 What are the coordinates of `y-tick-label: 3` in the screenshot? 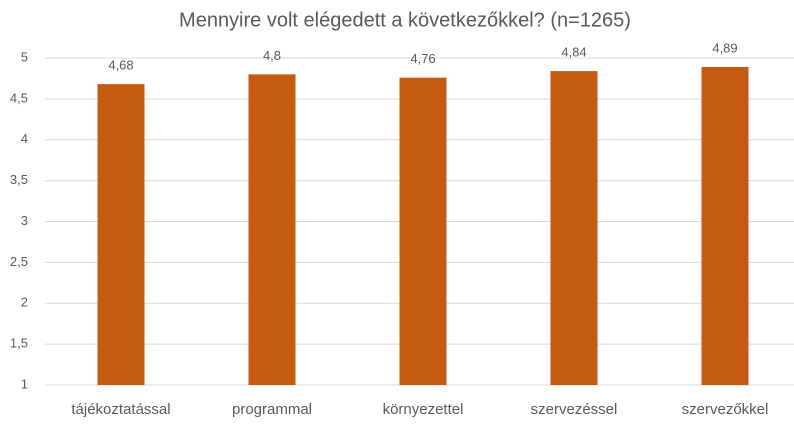 It's located at (24, 220).